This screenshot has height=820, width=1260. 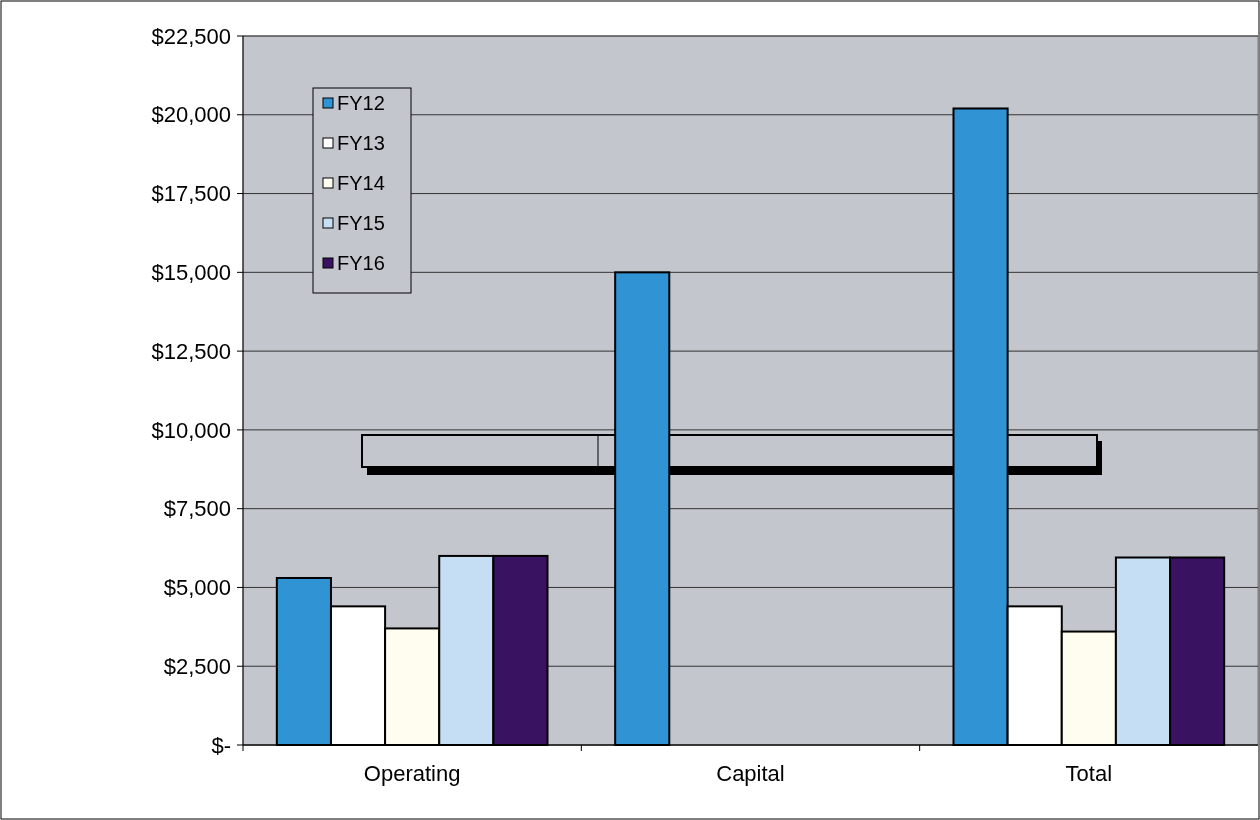 I want to click on y-tick-label: $17,500, so click(x=191, y=194).